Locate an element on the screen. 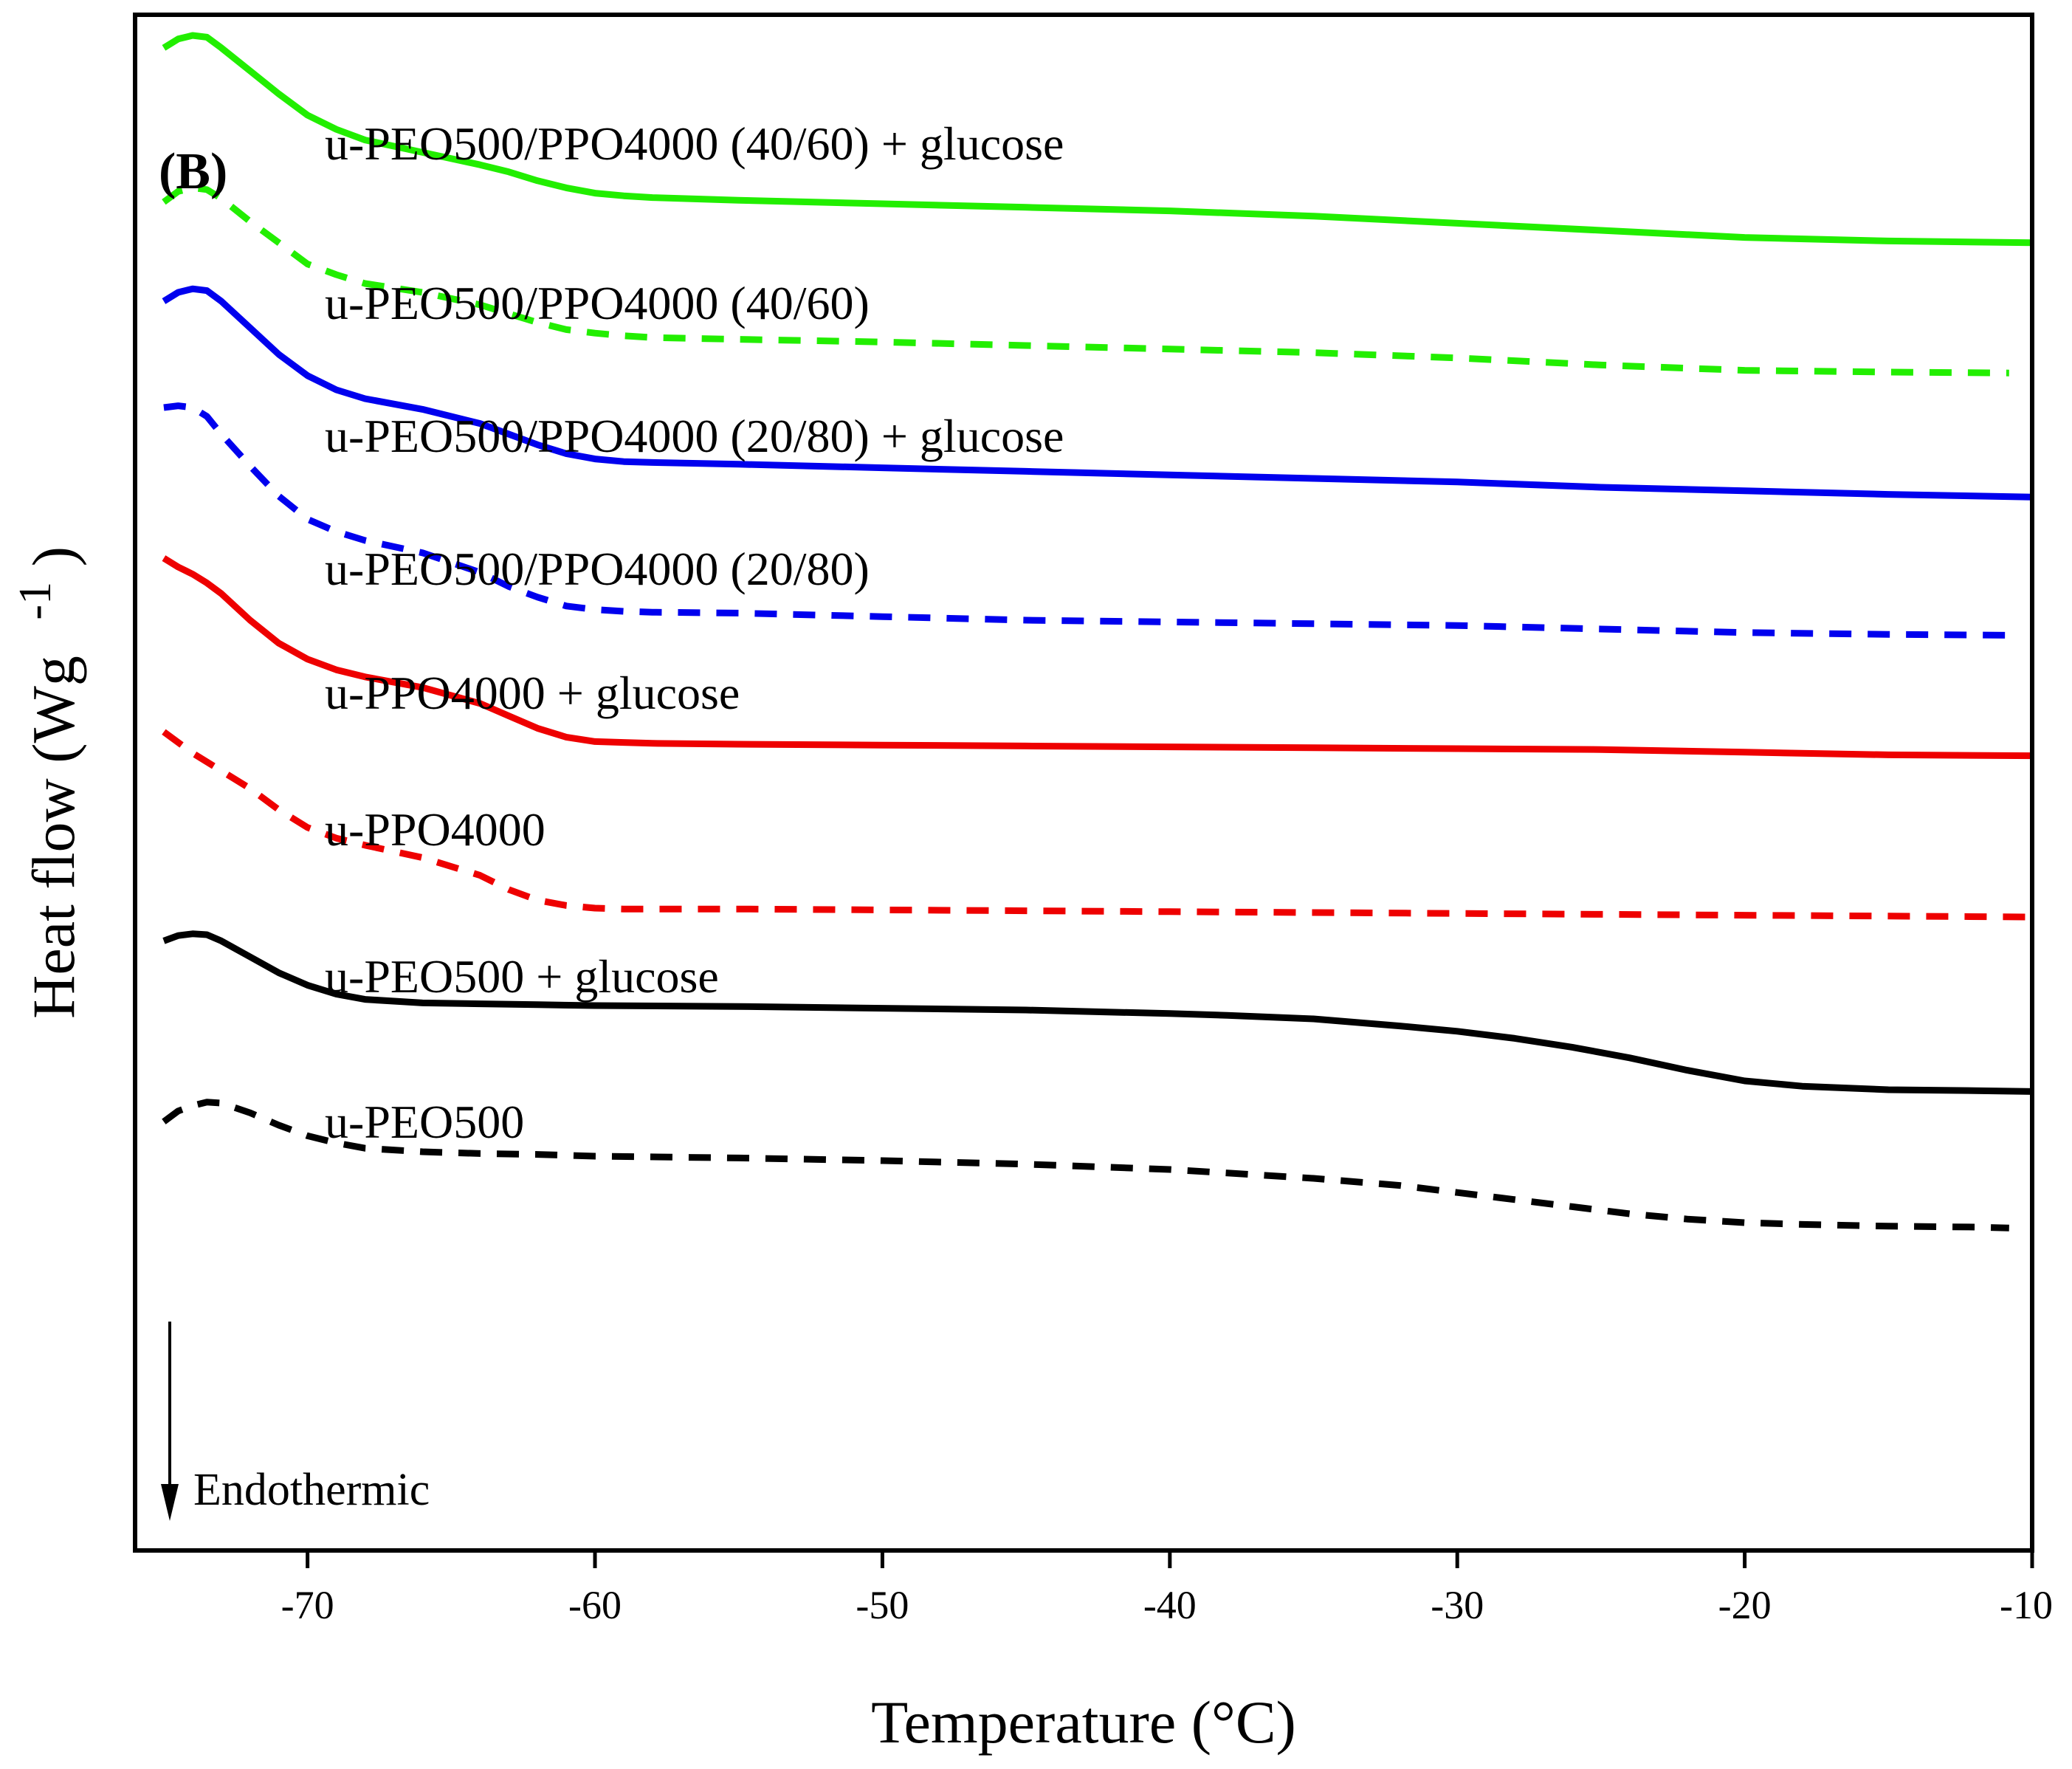  y-axis-label-main: Heat flow (Wg is located at coordinates (54, 837).